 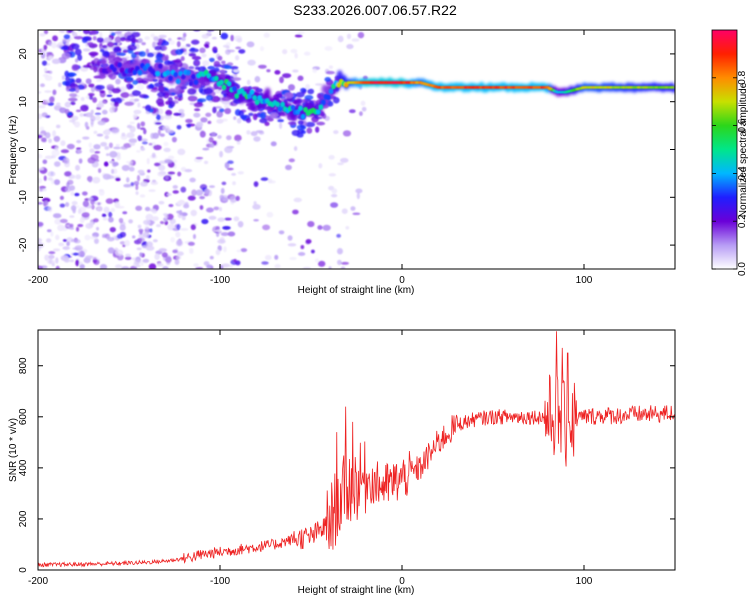 I want to click on snr-y-label: SNR (10 * v/v), so click(x=13, y=450).